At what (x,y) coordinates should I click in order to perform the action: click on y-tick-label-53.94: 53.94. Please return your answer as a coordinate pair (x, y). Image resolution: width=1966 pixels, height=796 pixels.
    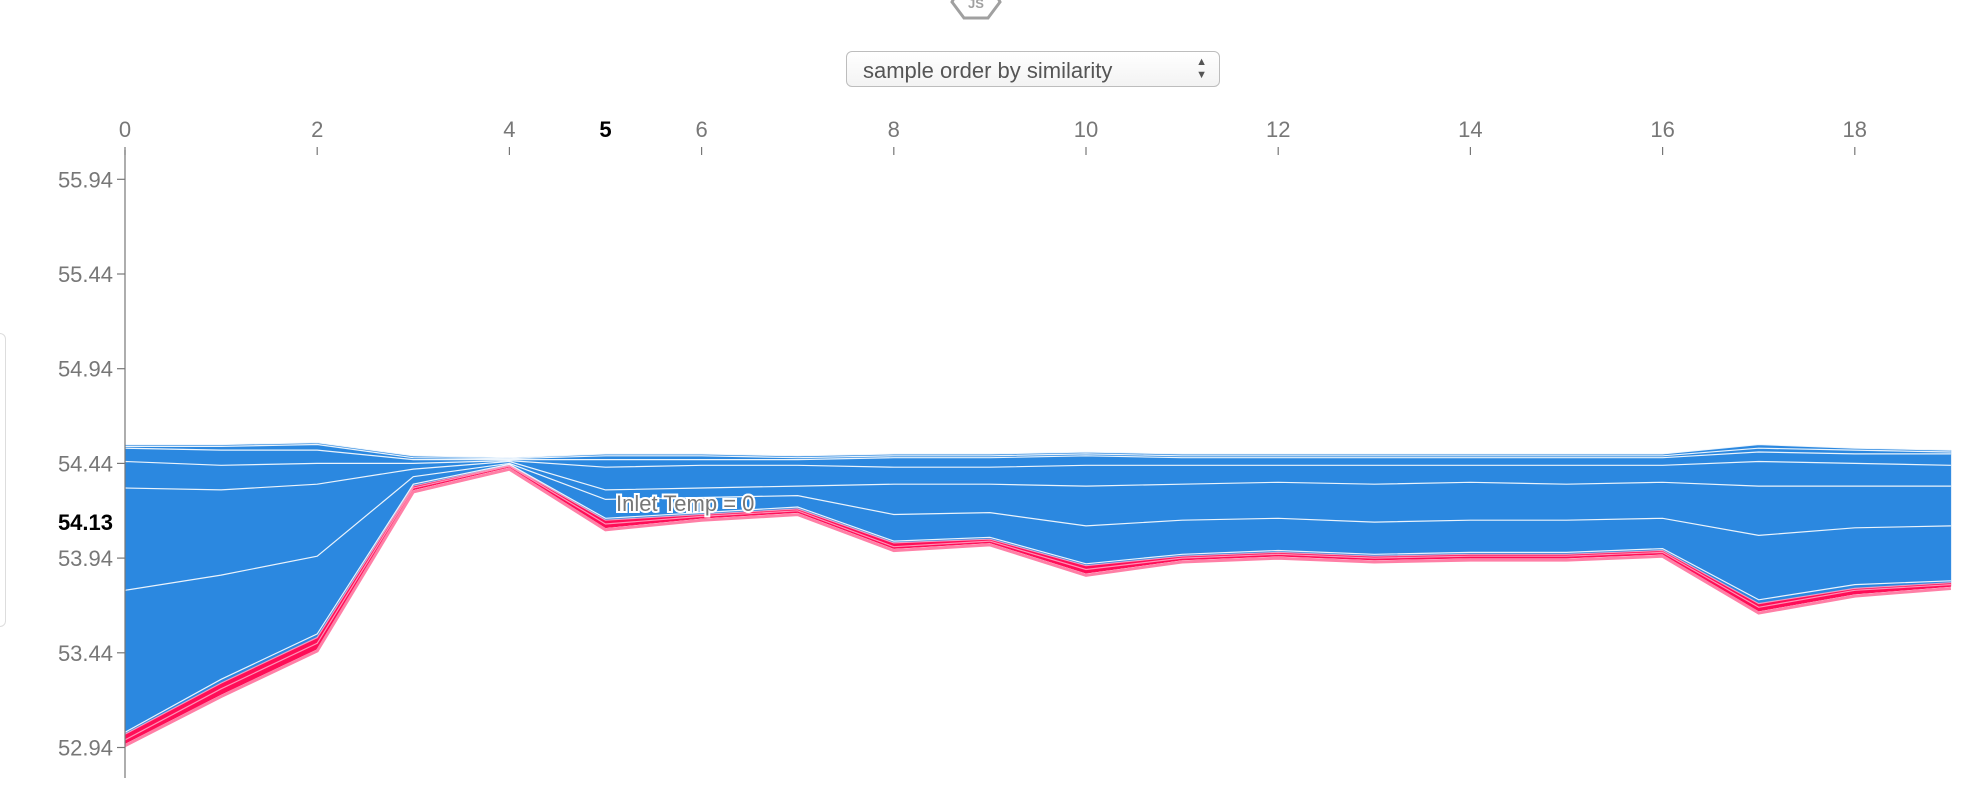
    Looking at the image, I should click on (85, 558).